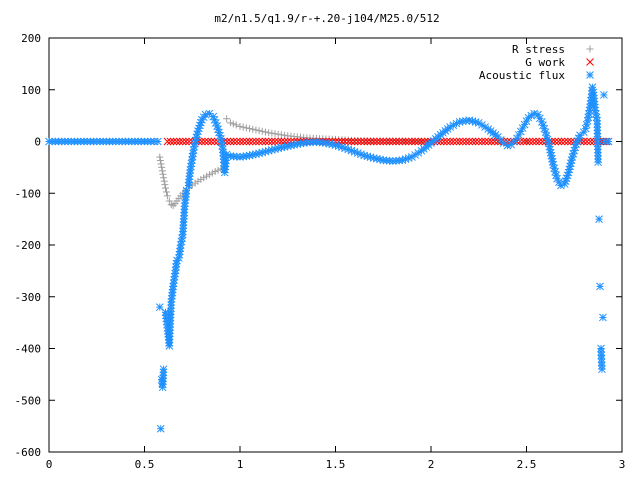 This screenshot has width=640, height=484. I want to click on x-tick-label: 1, so click(240, 464).